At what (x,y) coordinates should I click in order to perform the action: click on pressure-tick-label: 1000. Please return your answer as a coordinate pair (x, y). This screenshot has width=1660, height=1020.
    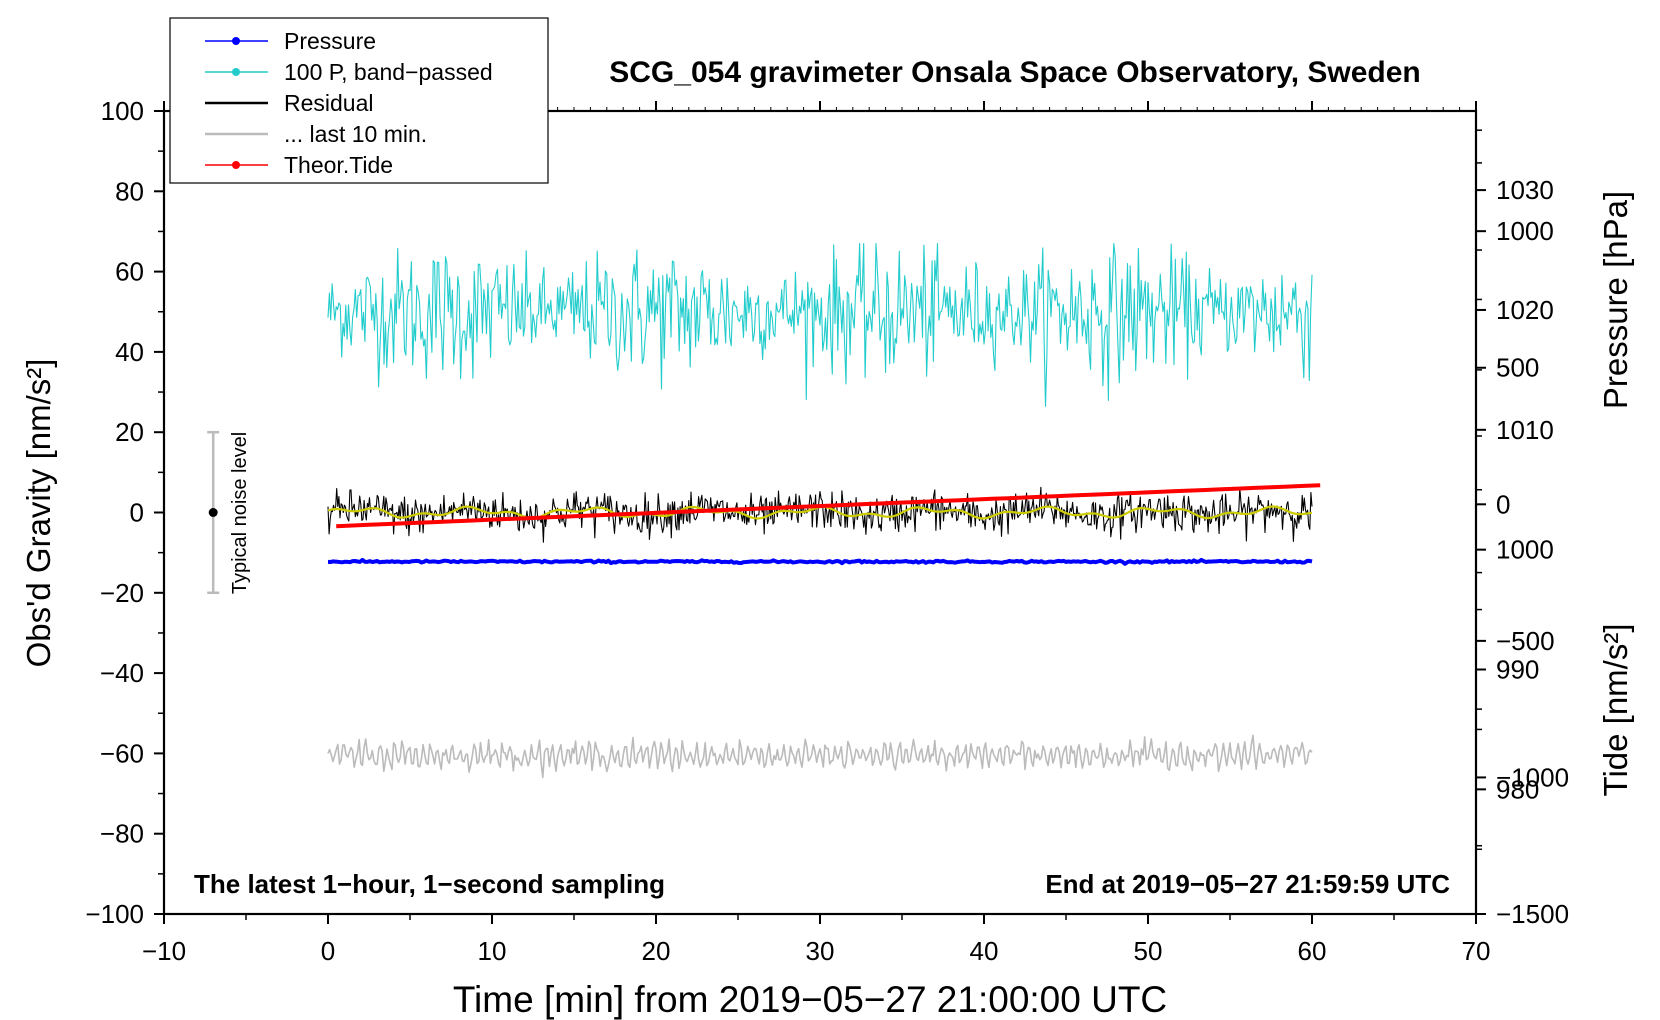
    Looking at the image, I should click on (1525, 550).